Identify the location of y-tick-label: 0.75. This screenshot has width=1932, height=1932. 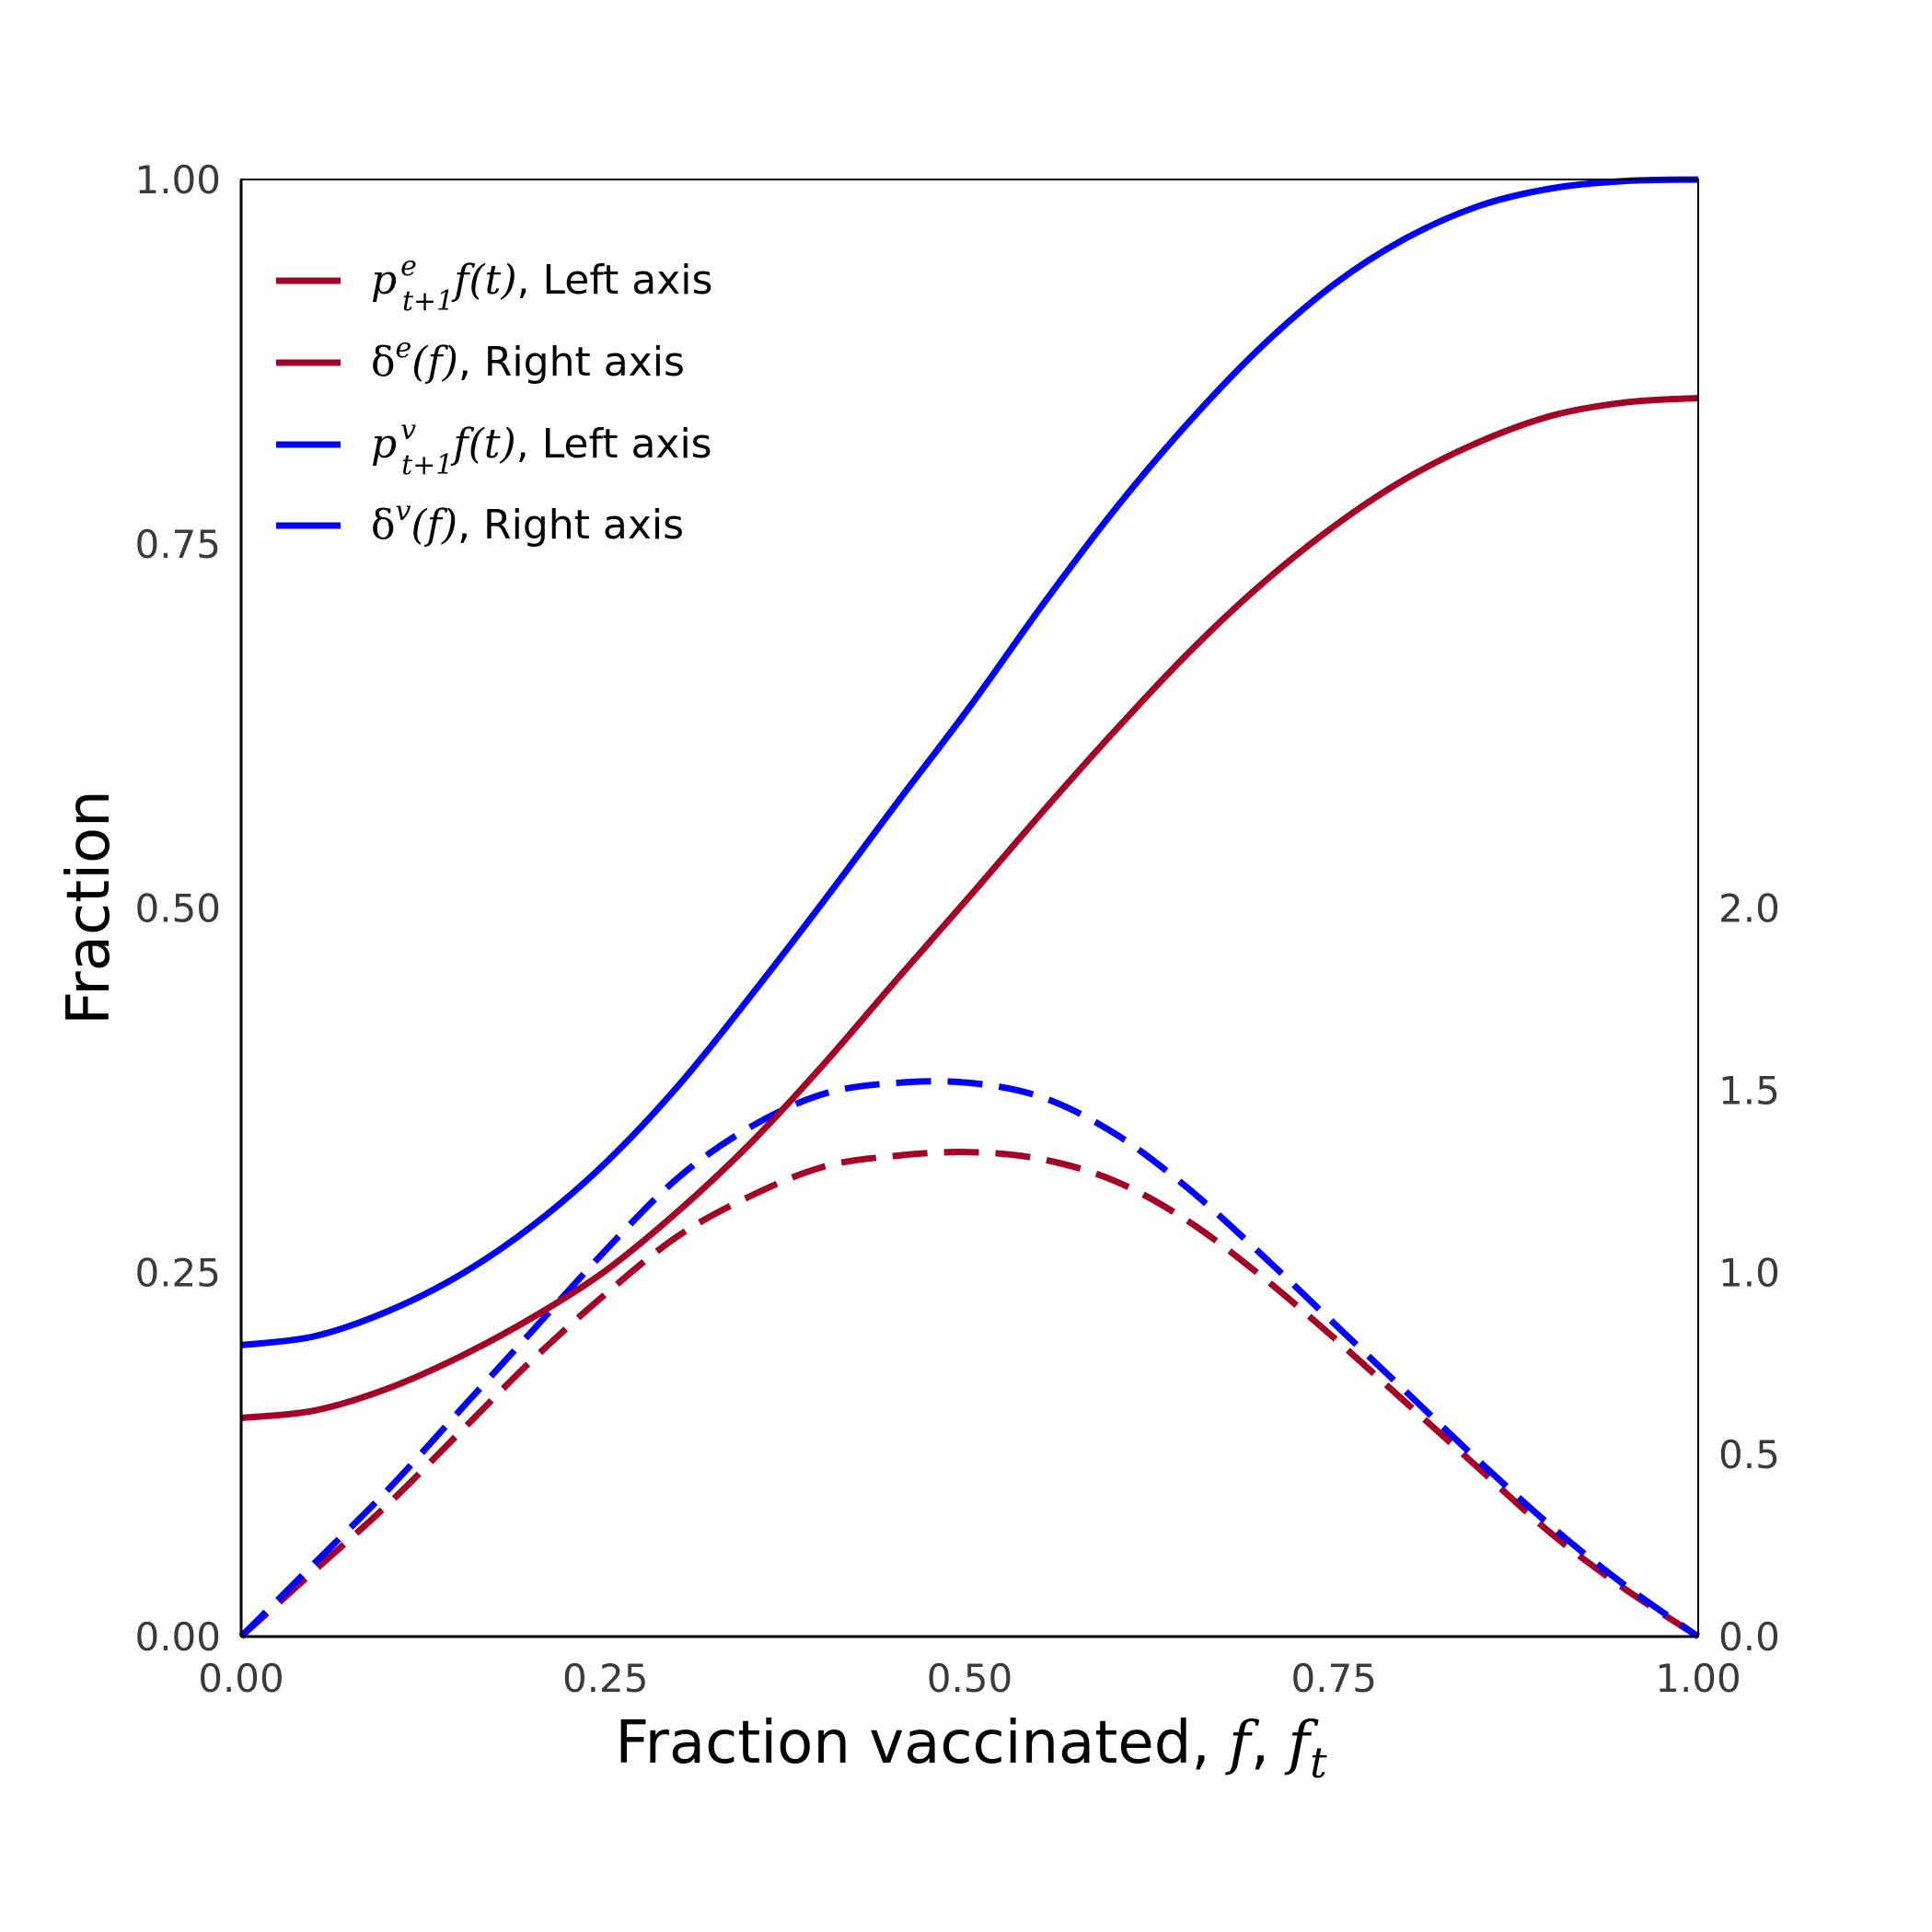
(178, 545).